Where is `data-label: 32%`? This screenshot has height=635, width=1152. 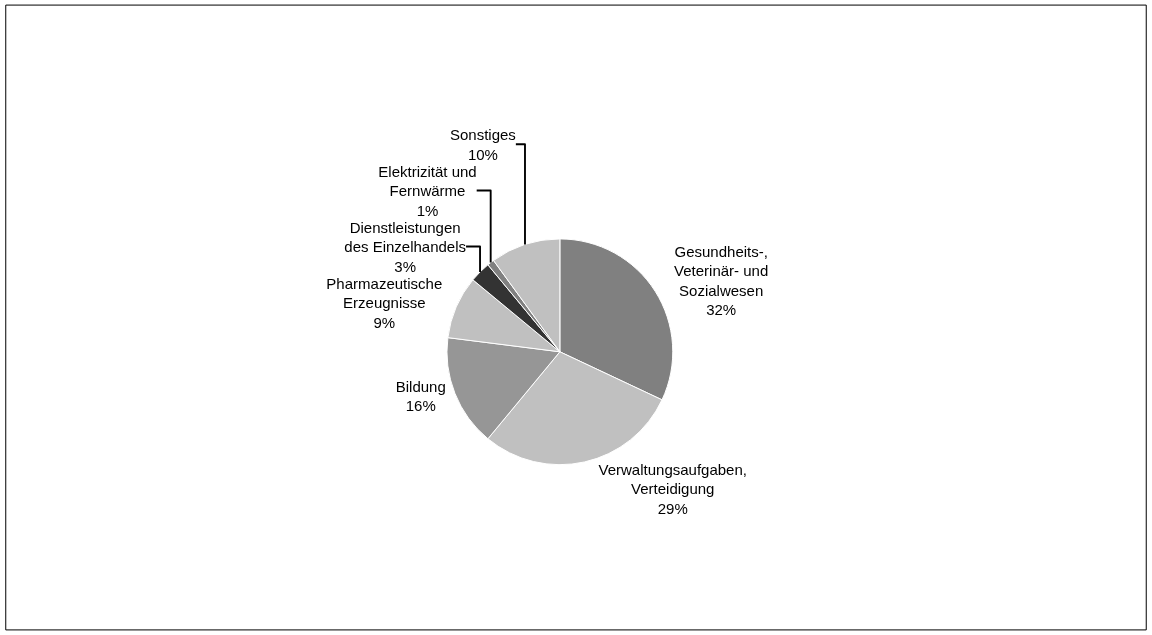
data-label: 32% is located at coordinates (721, 310).